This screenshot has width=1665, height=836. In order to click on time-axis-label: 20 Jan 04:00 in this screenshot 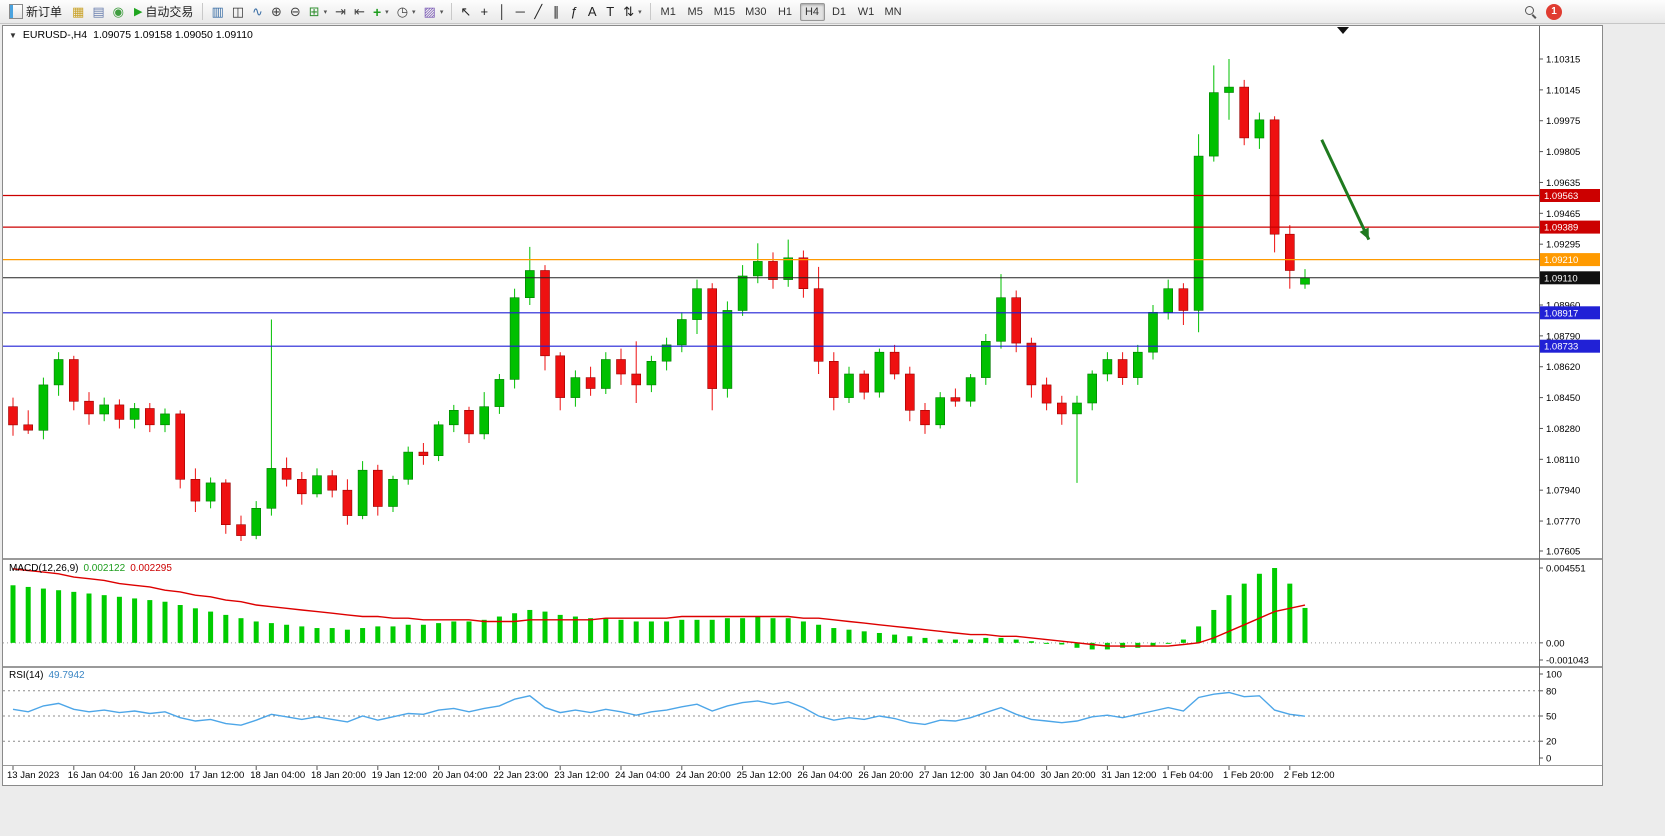, I will do `click(460, 775)`.